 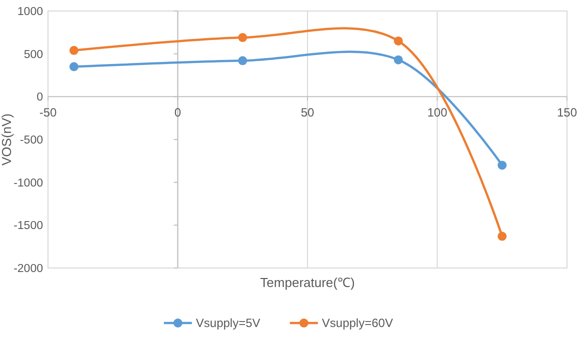 I want to click on y-tick-label: -1500, so click(x=28, y=226).